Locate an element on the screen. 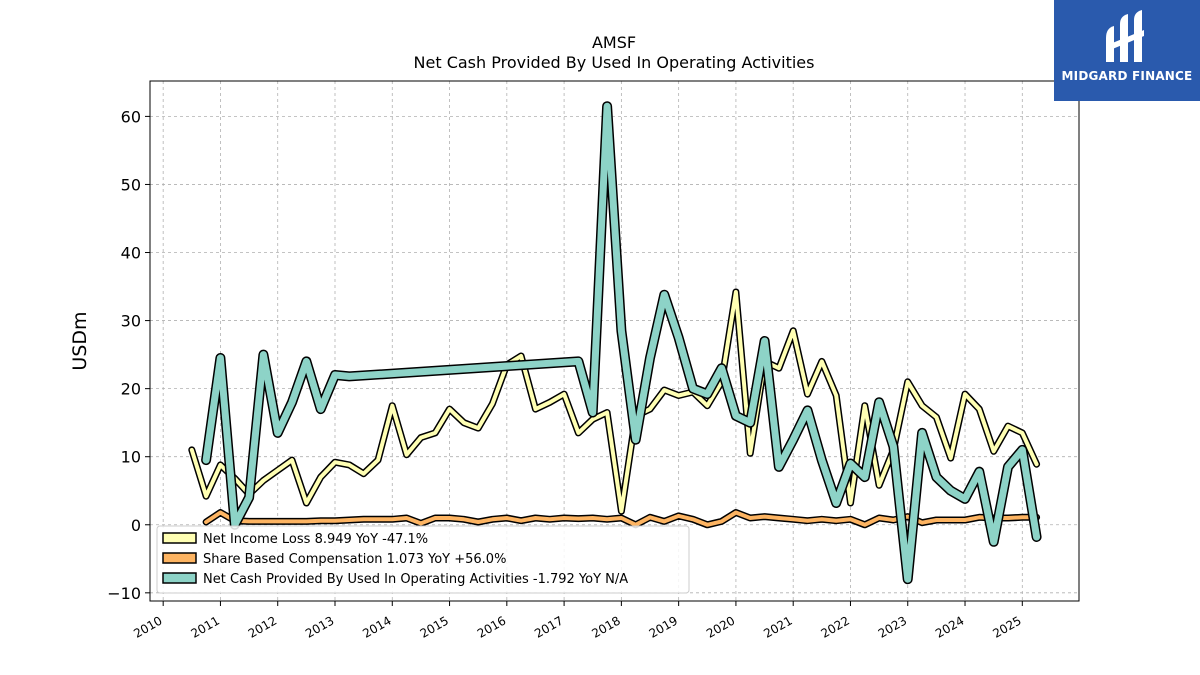 This screenshot has width=1200, height=675. y-tick-label: 50 is located at coordinates (131, 184).